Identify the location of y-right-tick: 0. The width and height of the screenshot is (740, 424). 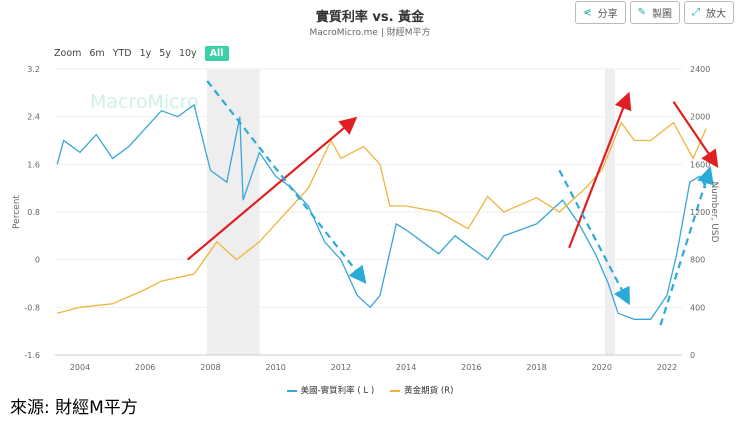
(692, 355).